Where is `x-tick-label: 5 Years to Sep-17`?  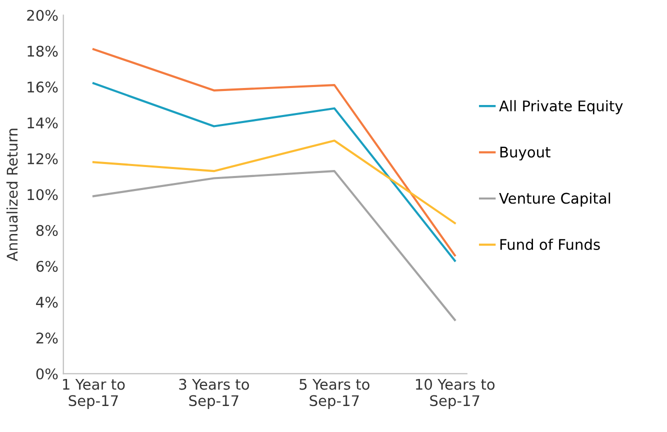 x-tick-label: 5 Years to Sep-17 is located at coordinates (335, 393).